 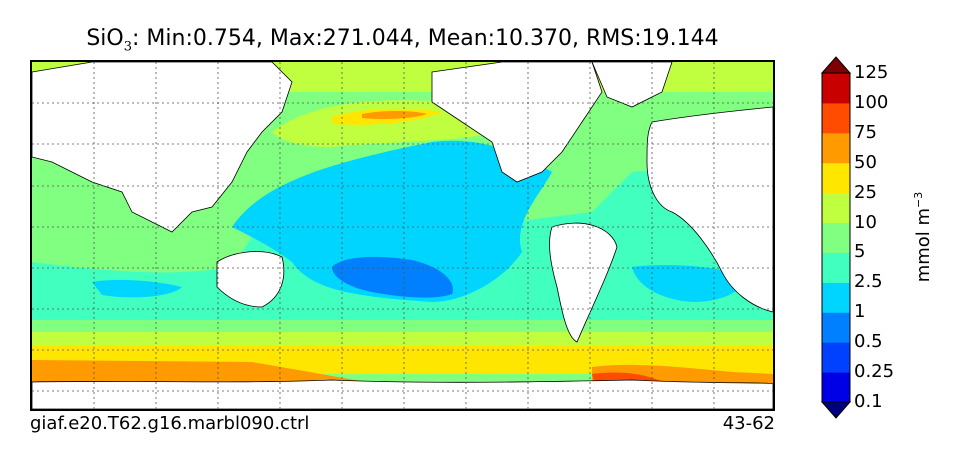 I want to click on years-label: 43-62, so click(x=748, y=423).